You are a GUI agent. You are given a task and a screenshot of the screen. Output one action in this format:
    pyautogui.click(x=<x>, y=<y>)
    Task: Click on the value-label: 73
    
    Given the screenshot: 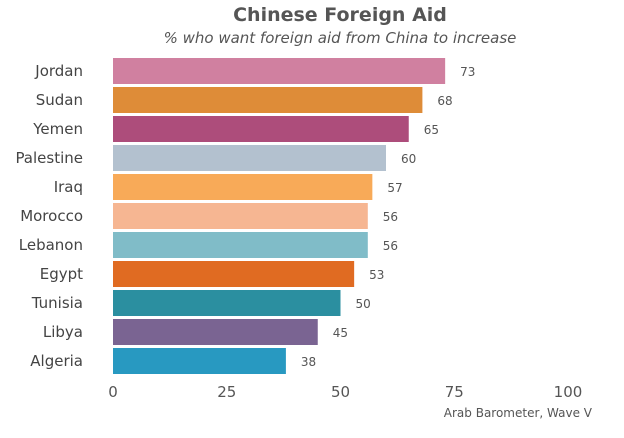 What is the action you would take?
    pyautogui.click(x=467, y=72)
    